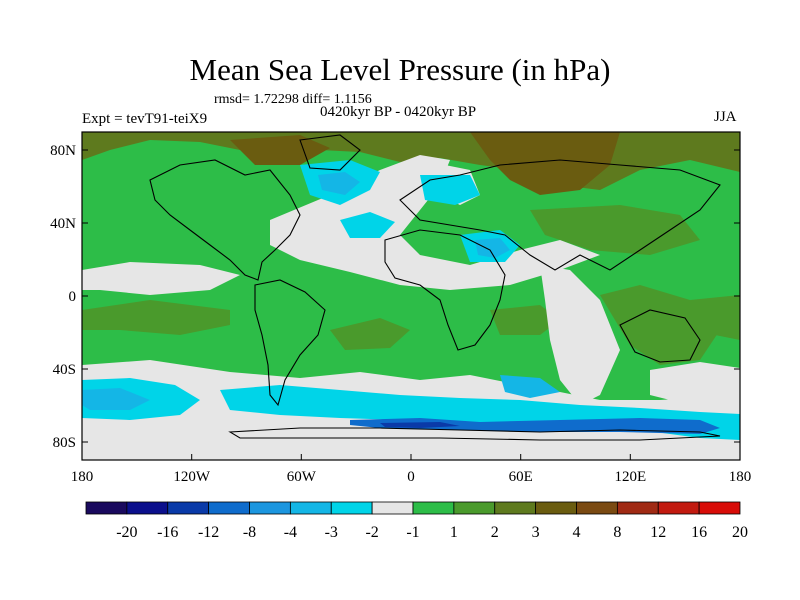 This screenshot has height=600, width=800. I want to click on lon-tick-120e: 120E, so click(630, 469).